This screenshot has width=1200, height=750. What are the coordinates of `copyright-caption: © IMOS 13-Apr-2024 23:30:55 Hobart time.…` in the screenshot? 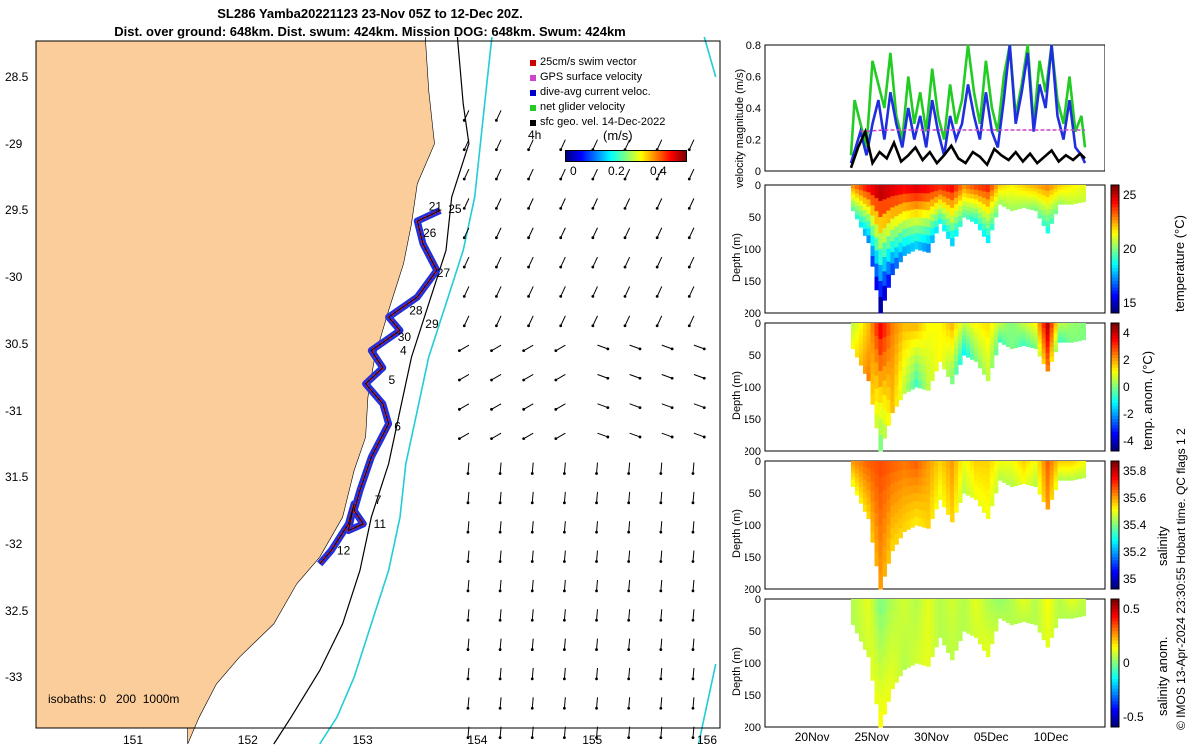 It's located at (1181, 579).